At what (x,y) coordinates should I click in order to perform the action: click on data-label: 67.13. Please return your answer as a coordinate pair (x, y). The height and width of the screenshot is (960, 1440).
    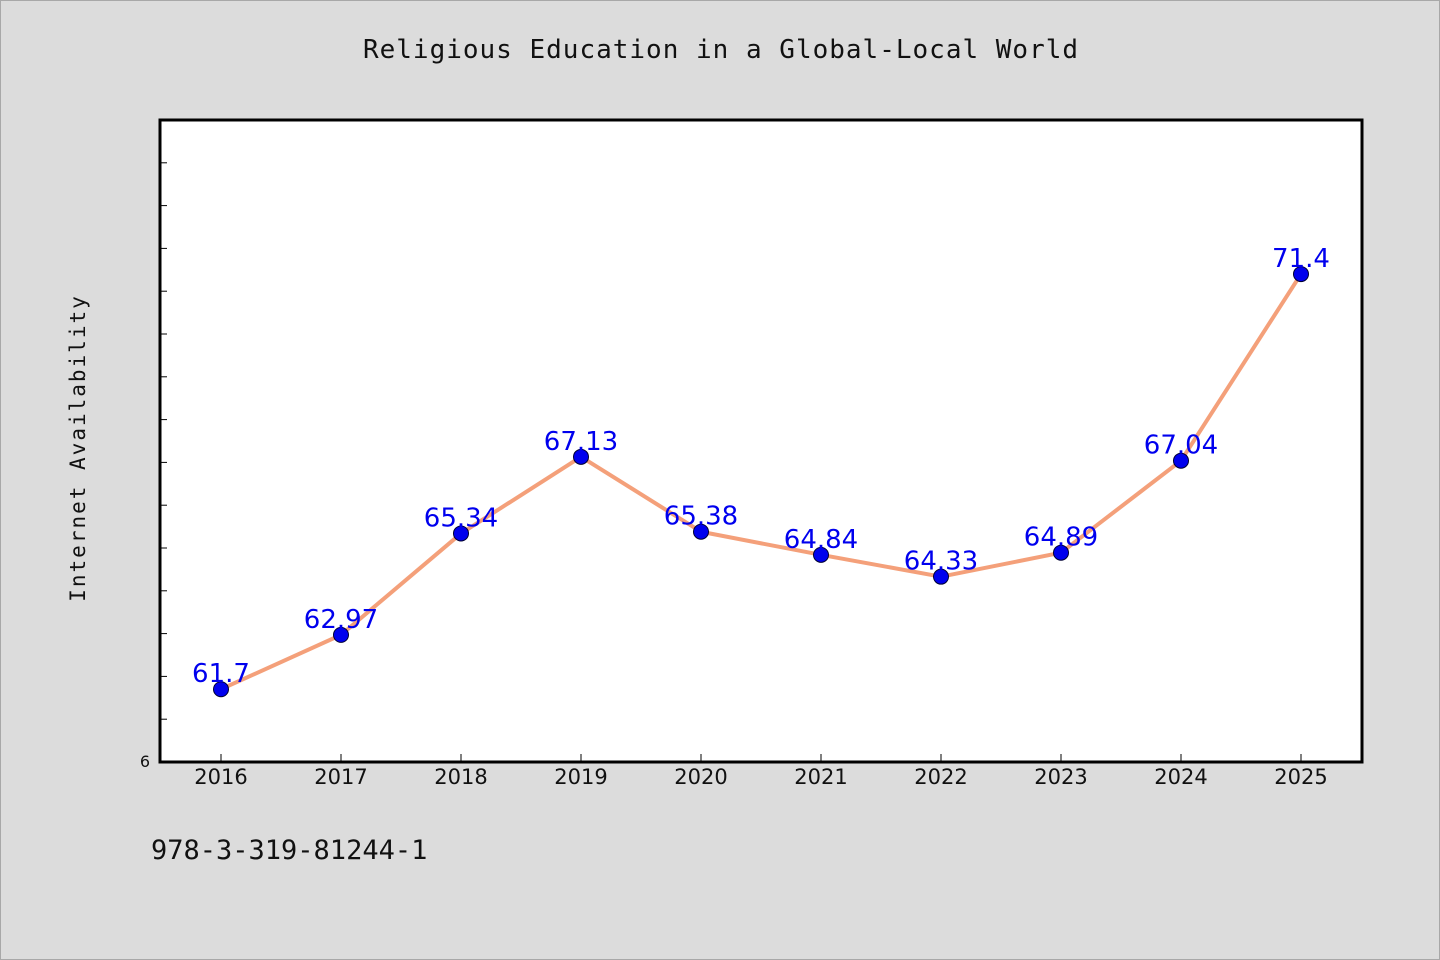
    Looking at the image, I should click on (581, 442).